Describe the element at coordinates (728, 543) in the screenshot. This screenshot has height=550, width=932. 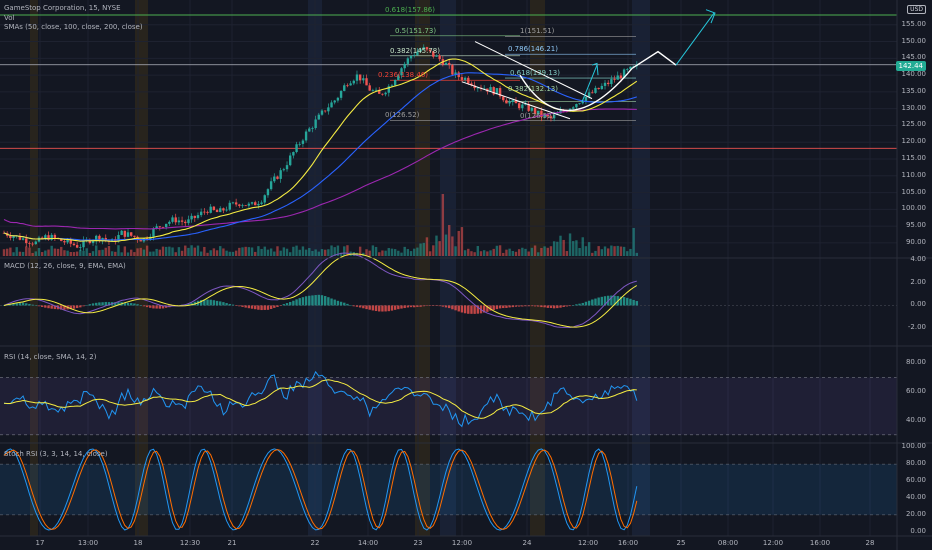
I see `time-tick-label: 08:00` at that location.